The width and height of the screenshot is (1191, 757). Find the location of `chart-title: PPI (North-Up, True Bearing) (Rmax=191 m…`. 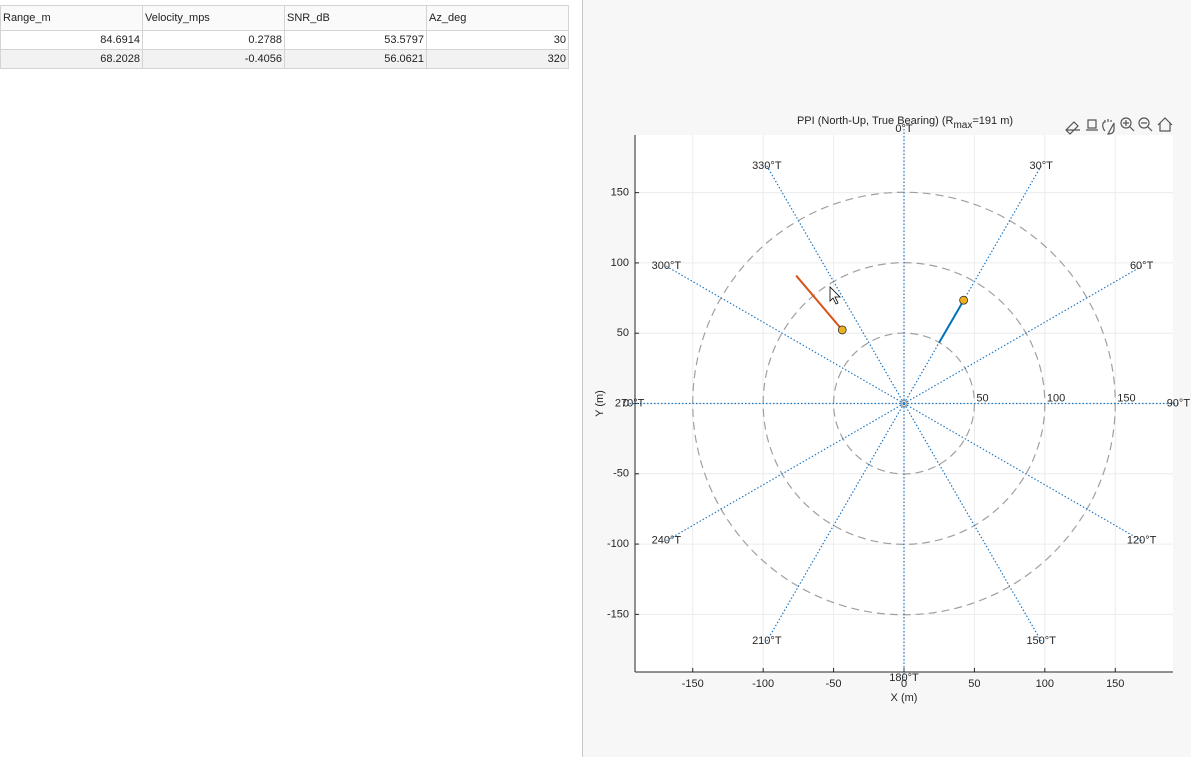

chart-title: PPI (North-Up, True Bearing) (Rmax=191 m… is located at coordinates (905, 123).